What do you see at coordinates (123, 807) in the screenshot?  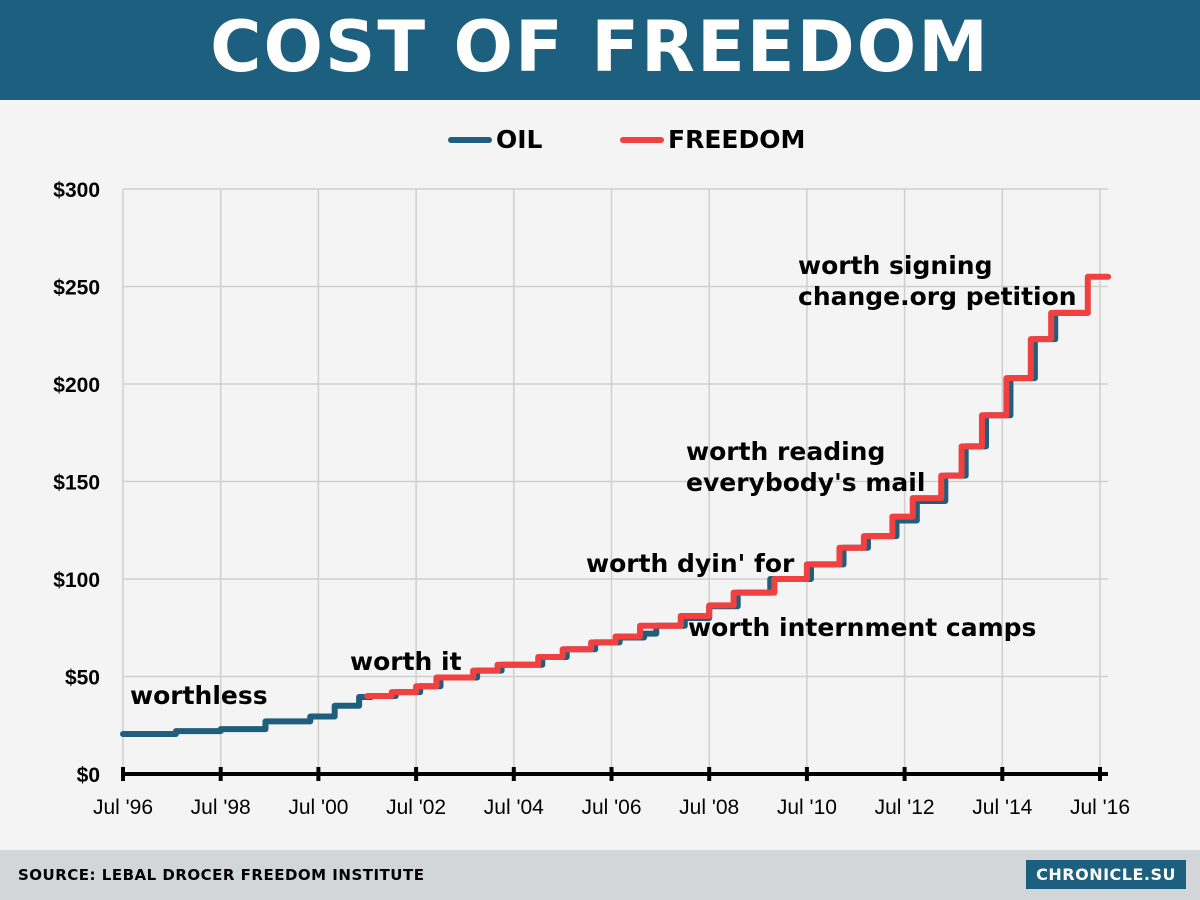 I see `x-tick-label: Jul '96` at bounding box center [123, 807].